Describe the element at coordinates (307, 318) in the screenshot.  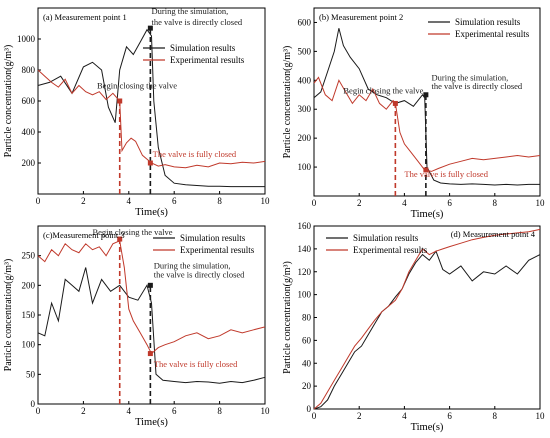
I see `y-tick-label: 80` at that location.